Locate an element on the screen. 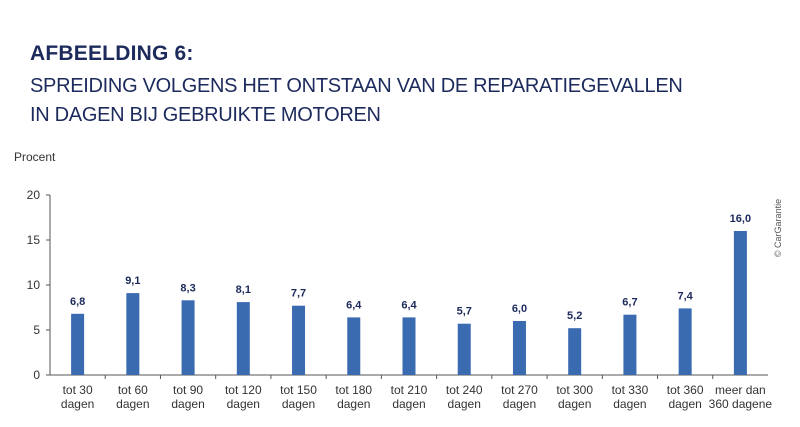 This screenshot has width=800, height=427. x-category-label-line: tot 270 is located at coordinates (519, 390).